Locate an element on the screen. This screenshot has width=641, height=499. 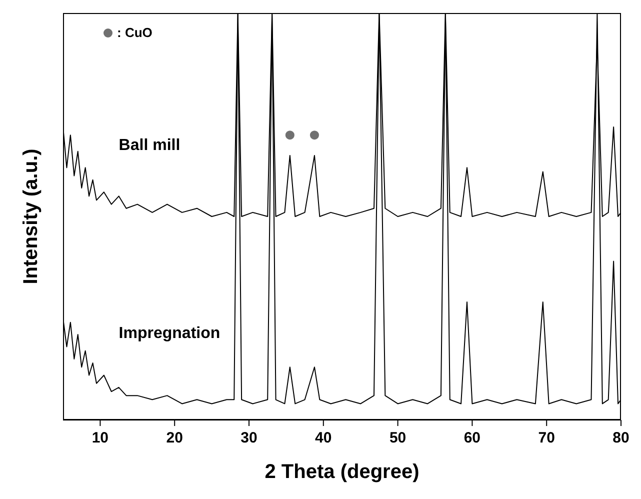
x-tick-label: 50 is located at coordinates (397, 438).